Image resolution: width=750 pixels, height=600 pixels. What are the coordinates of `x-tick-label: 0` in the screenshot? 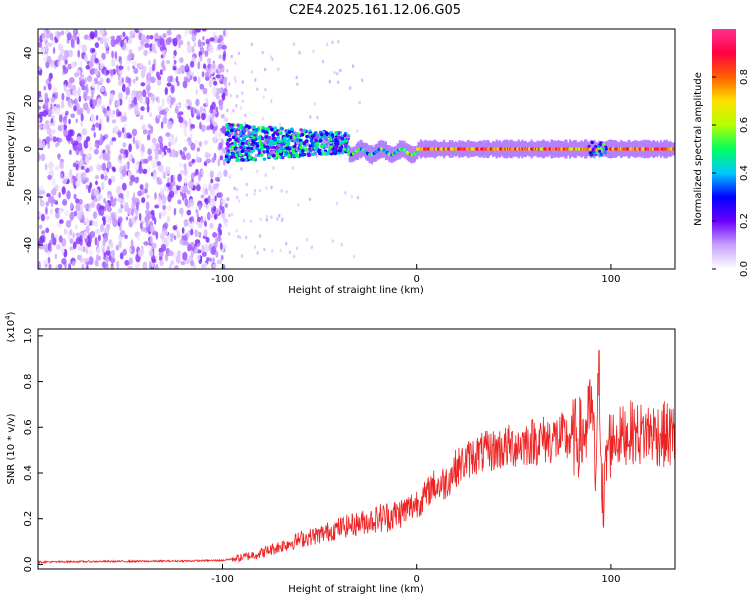 It's located at (417, 279).